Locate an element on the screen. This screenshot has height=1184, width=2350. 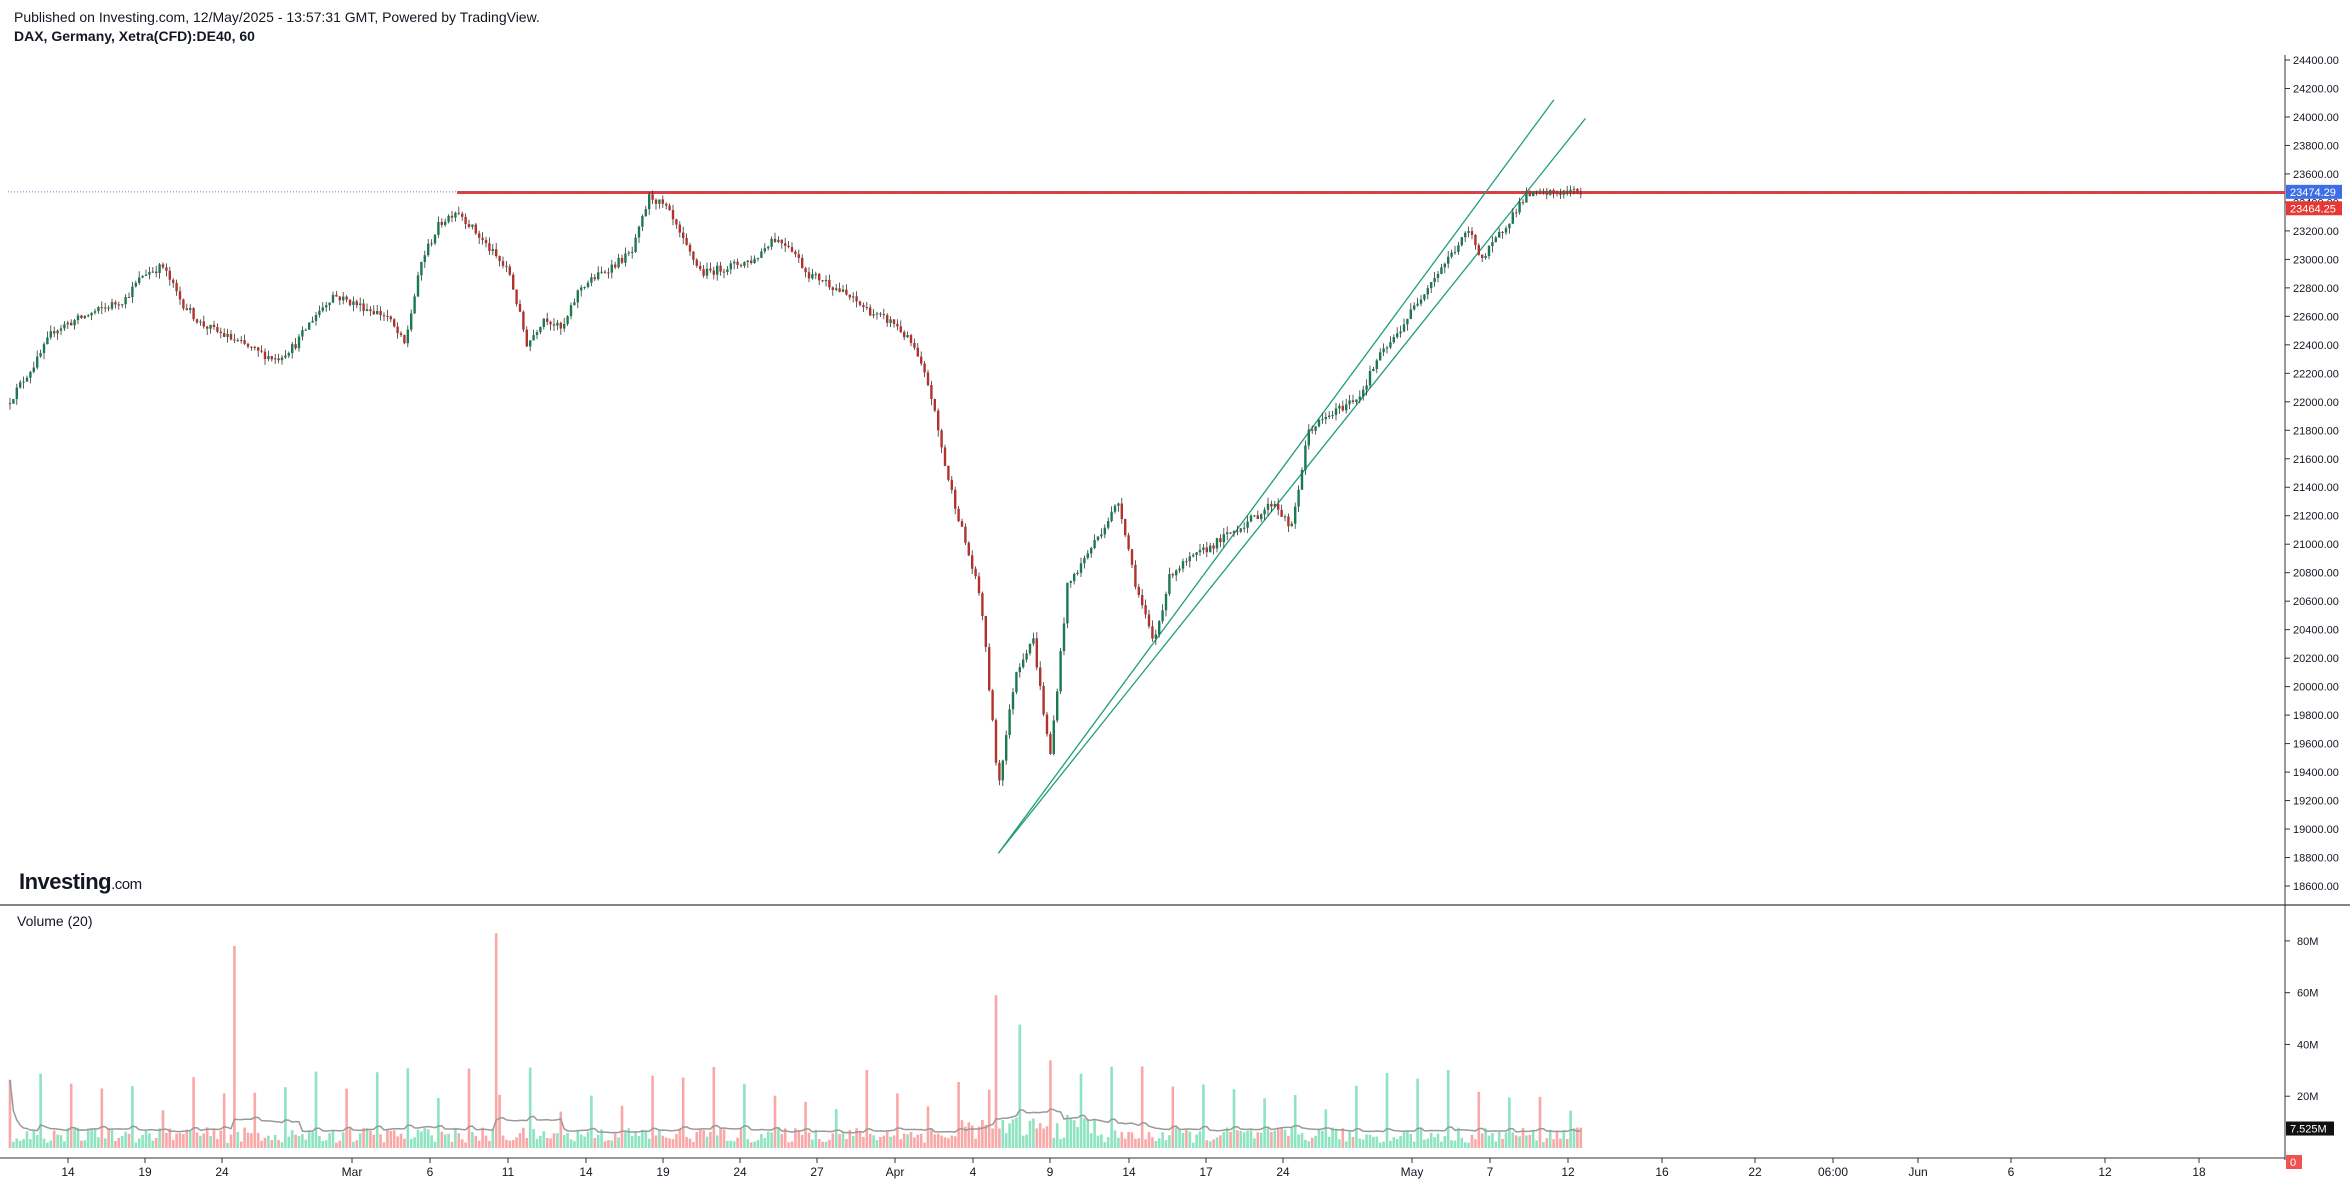
price-tick-label: 21200.00 is located at coordinates (2316, 517).